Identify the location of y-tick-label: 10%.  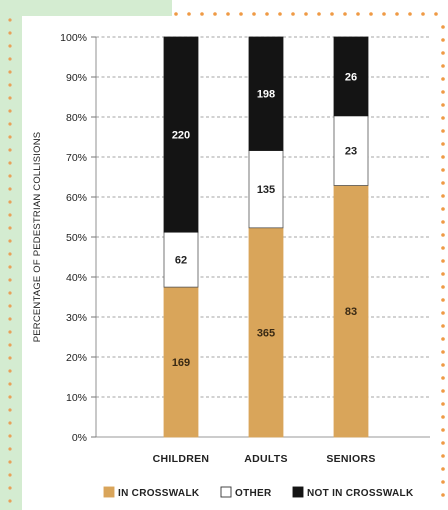
(76, 398).